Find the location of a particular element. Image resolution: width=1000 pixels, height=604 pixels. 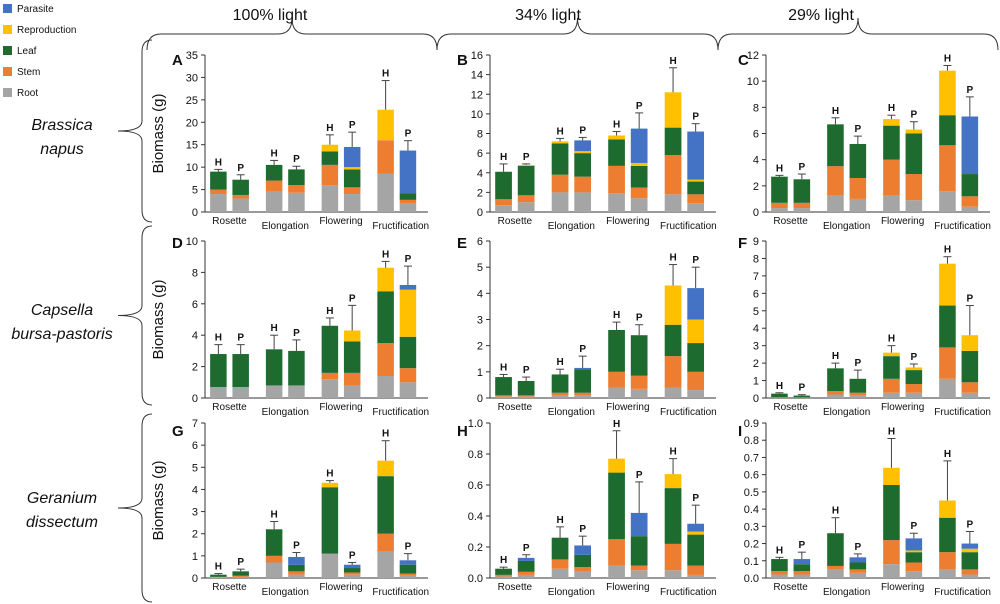

panel-letter: I is located at coordinates (740, 431).